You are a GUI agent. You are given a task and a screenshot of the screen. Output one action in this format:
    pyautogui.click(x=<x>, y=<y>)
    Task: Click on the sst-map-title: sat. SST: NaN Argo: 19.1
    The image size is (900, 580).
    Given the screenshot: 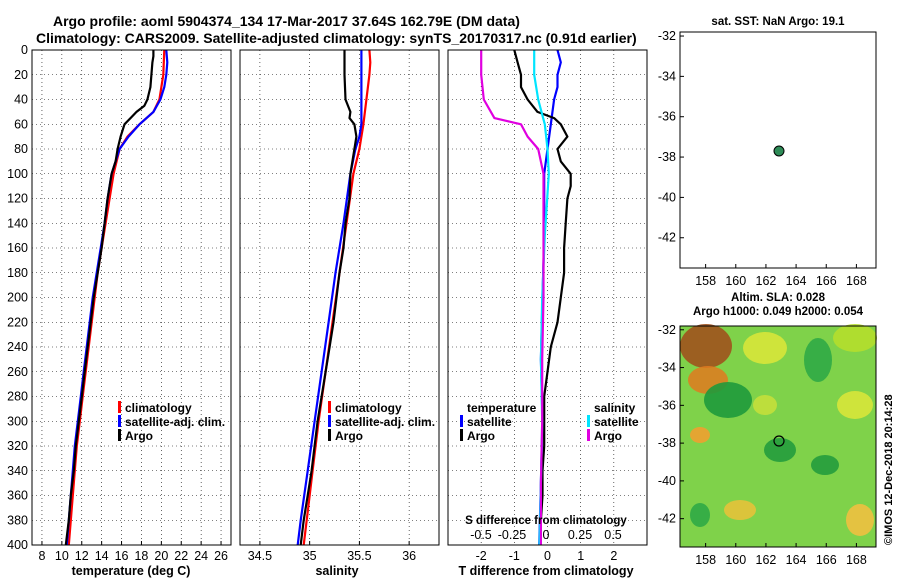 What is the action you would take?
    pyautogui.click(x=778, y=22)
    